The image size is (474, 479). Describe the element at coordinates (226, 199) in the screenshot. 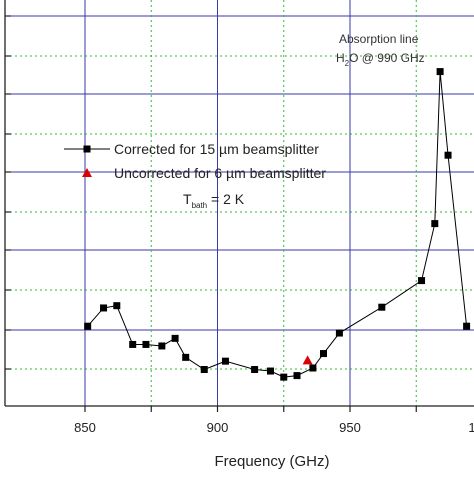

I see `annotation-tbath-rest: = 2 K` at that location.